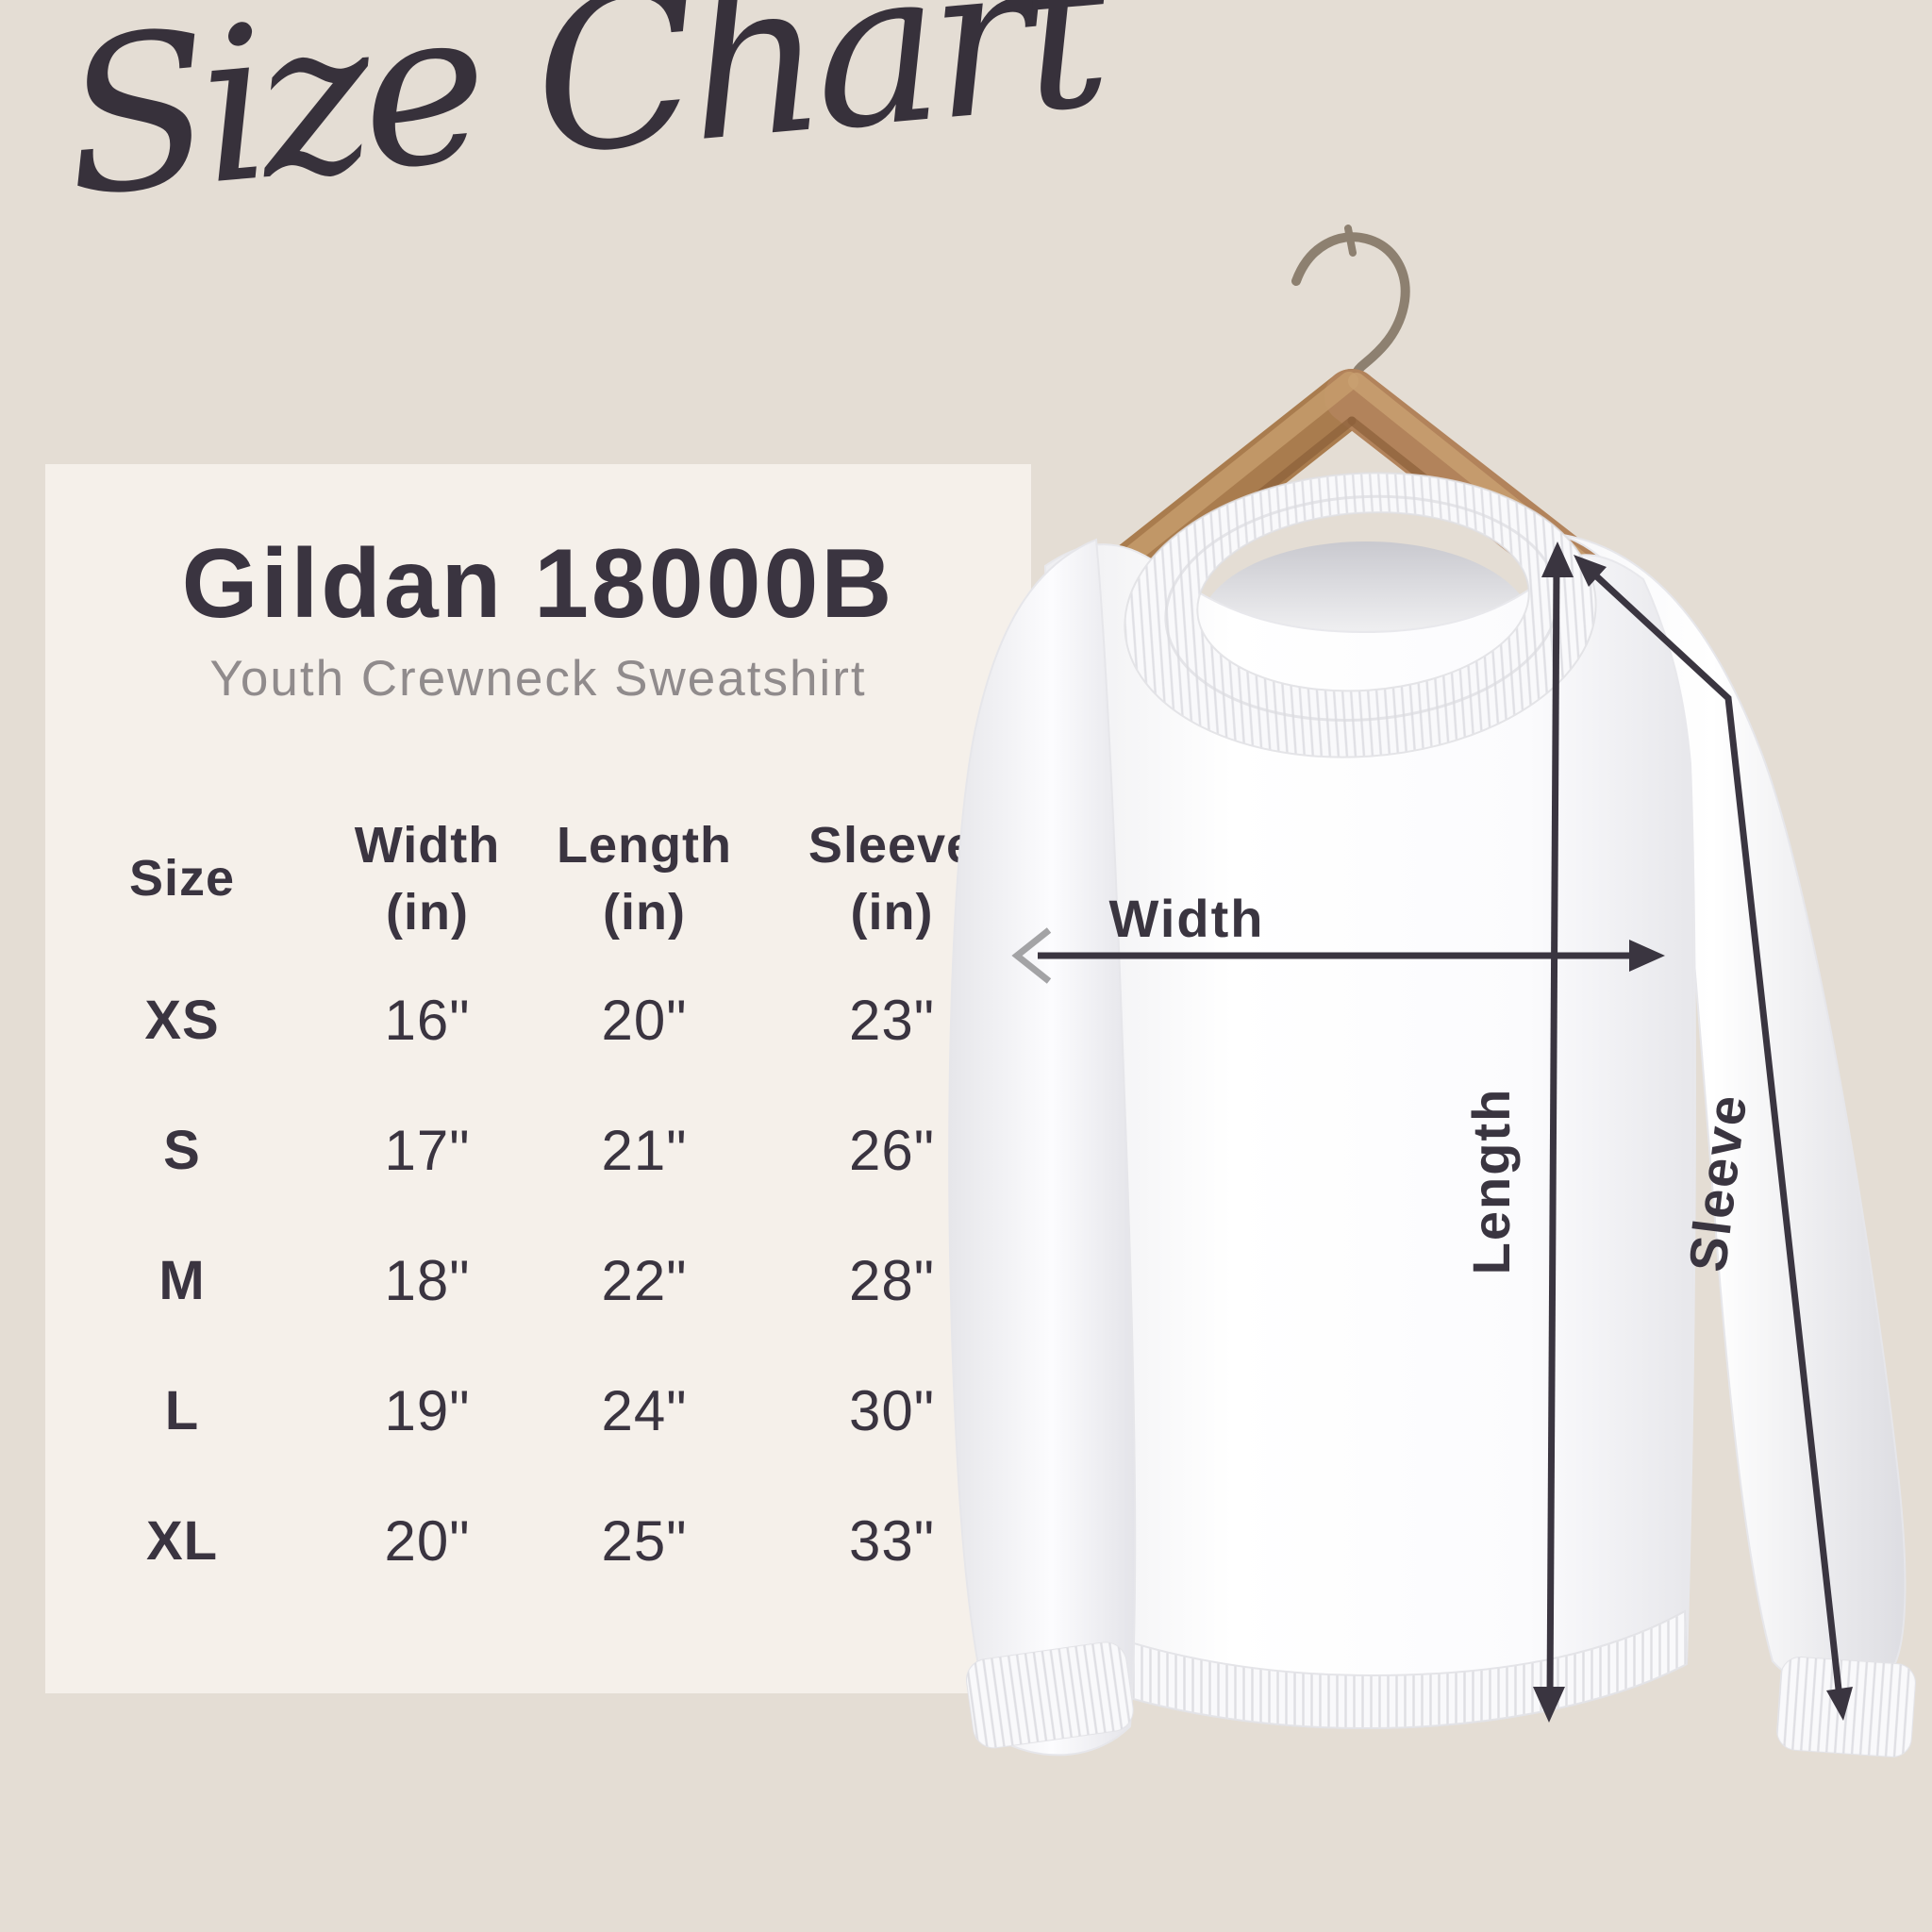 This screenshot has height=1932, width=1932. I want to click on sleeve-arrowhead-bottom-icon, so click(1839, 1704).